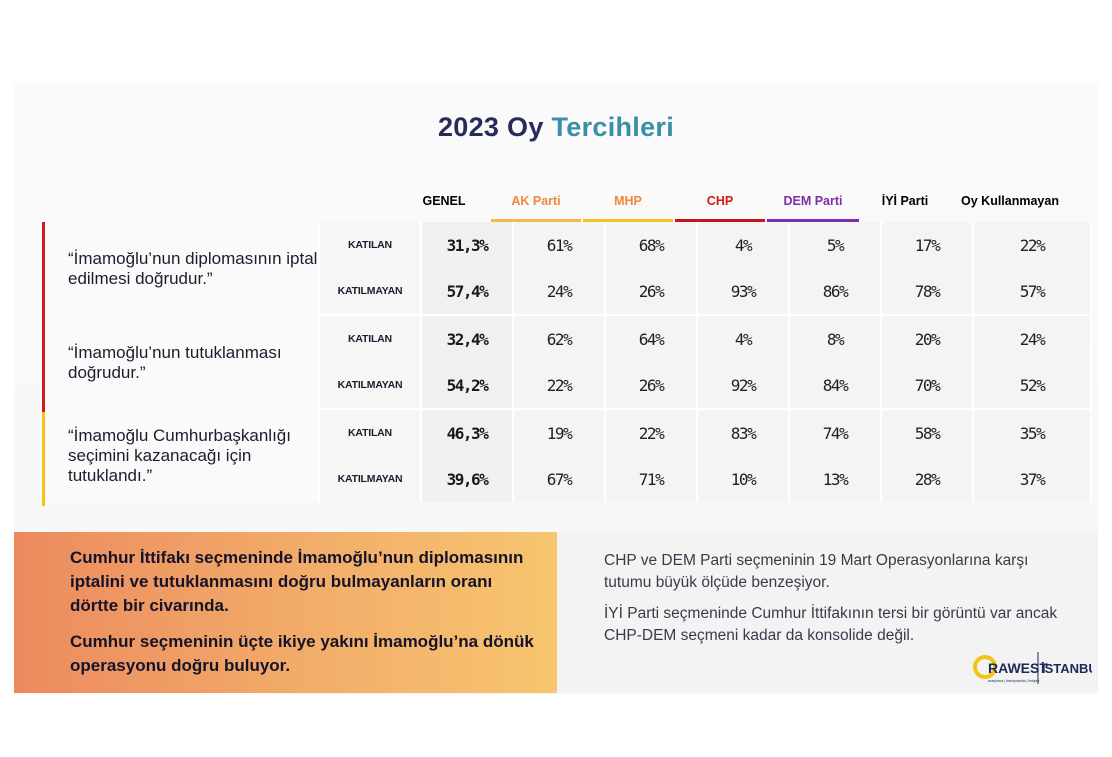  Describe the element at coordinates (560, 479) in the screenshot. I see `table-cell: 67%` at that location.